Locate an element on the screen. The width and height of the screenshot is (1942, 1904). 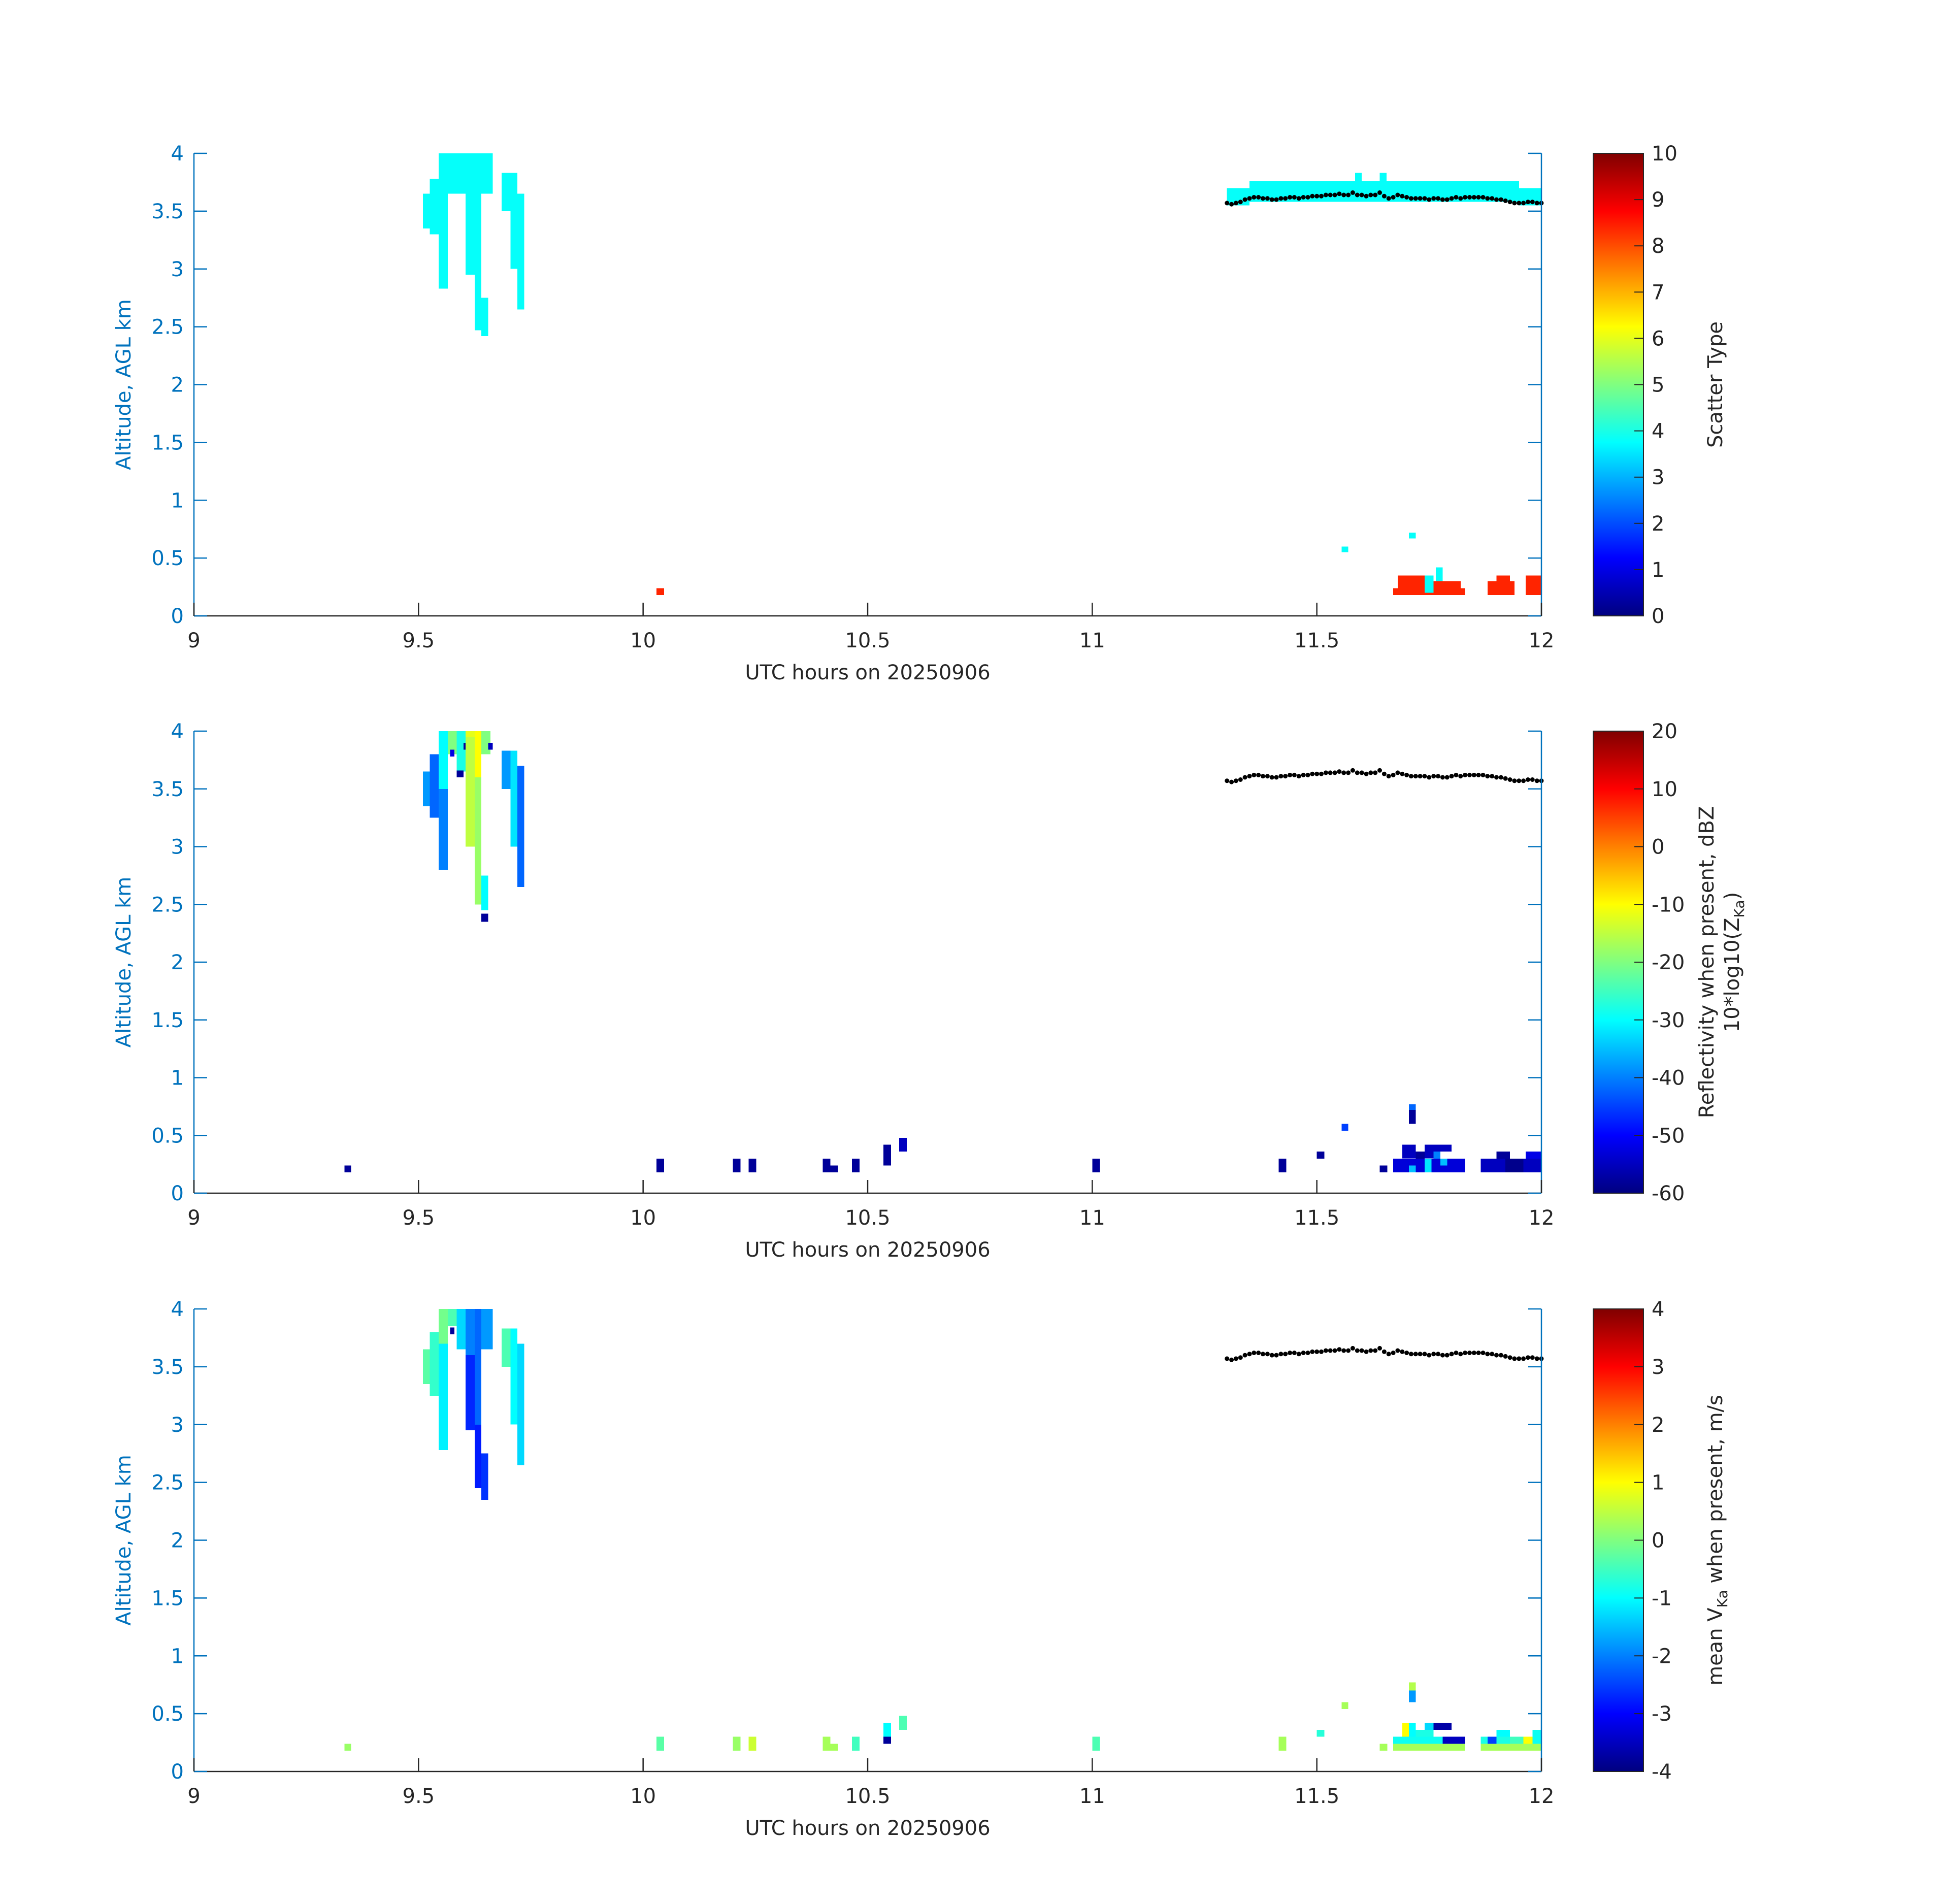
colorbar-tick-label: 6 is located at coordinates (1658, 339).